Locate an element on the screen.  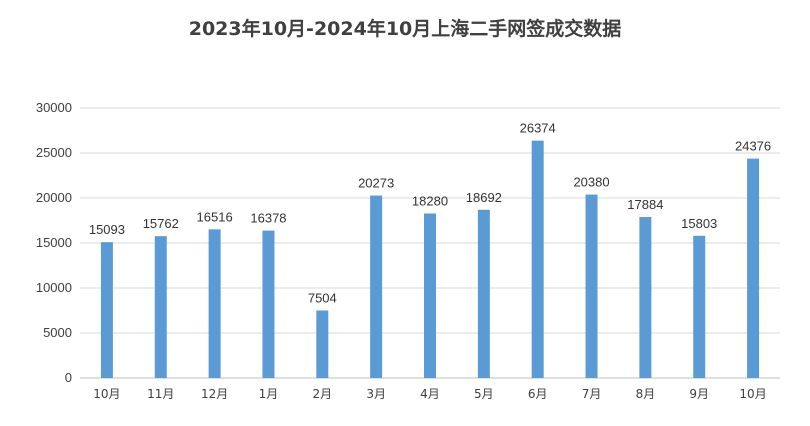
x-tick-label: 7月 is located at coordinates (592, 394).